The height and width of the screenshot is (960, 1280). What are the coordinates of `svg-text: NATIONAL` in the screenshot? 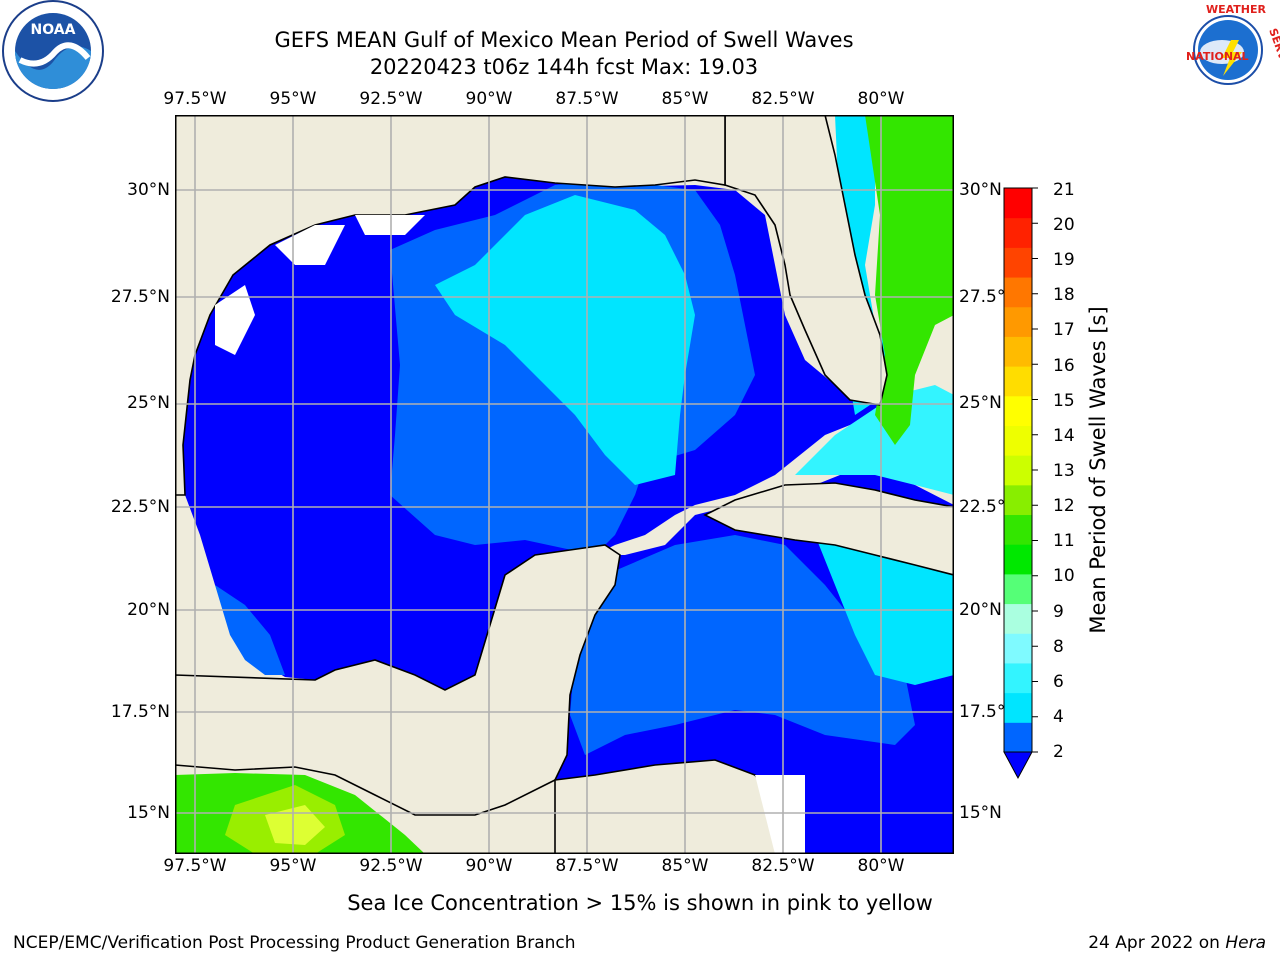 It's located at (1217, 56).